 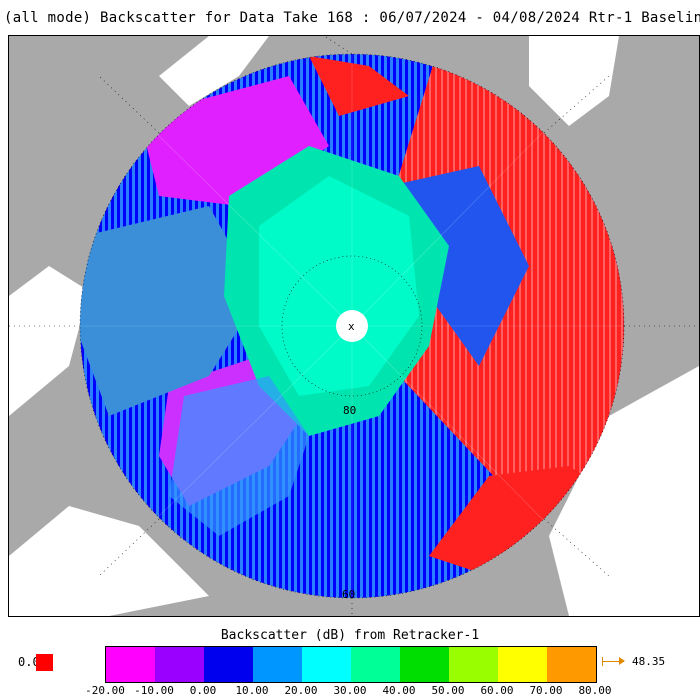 I want to click on colorbar-tick-label: 50.00, so click(x=448, y=690).